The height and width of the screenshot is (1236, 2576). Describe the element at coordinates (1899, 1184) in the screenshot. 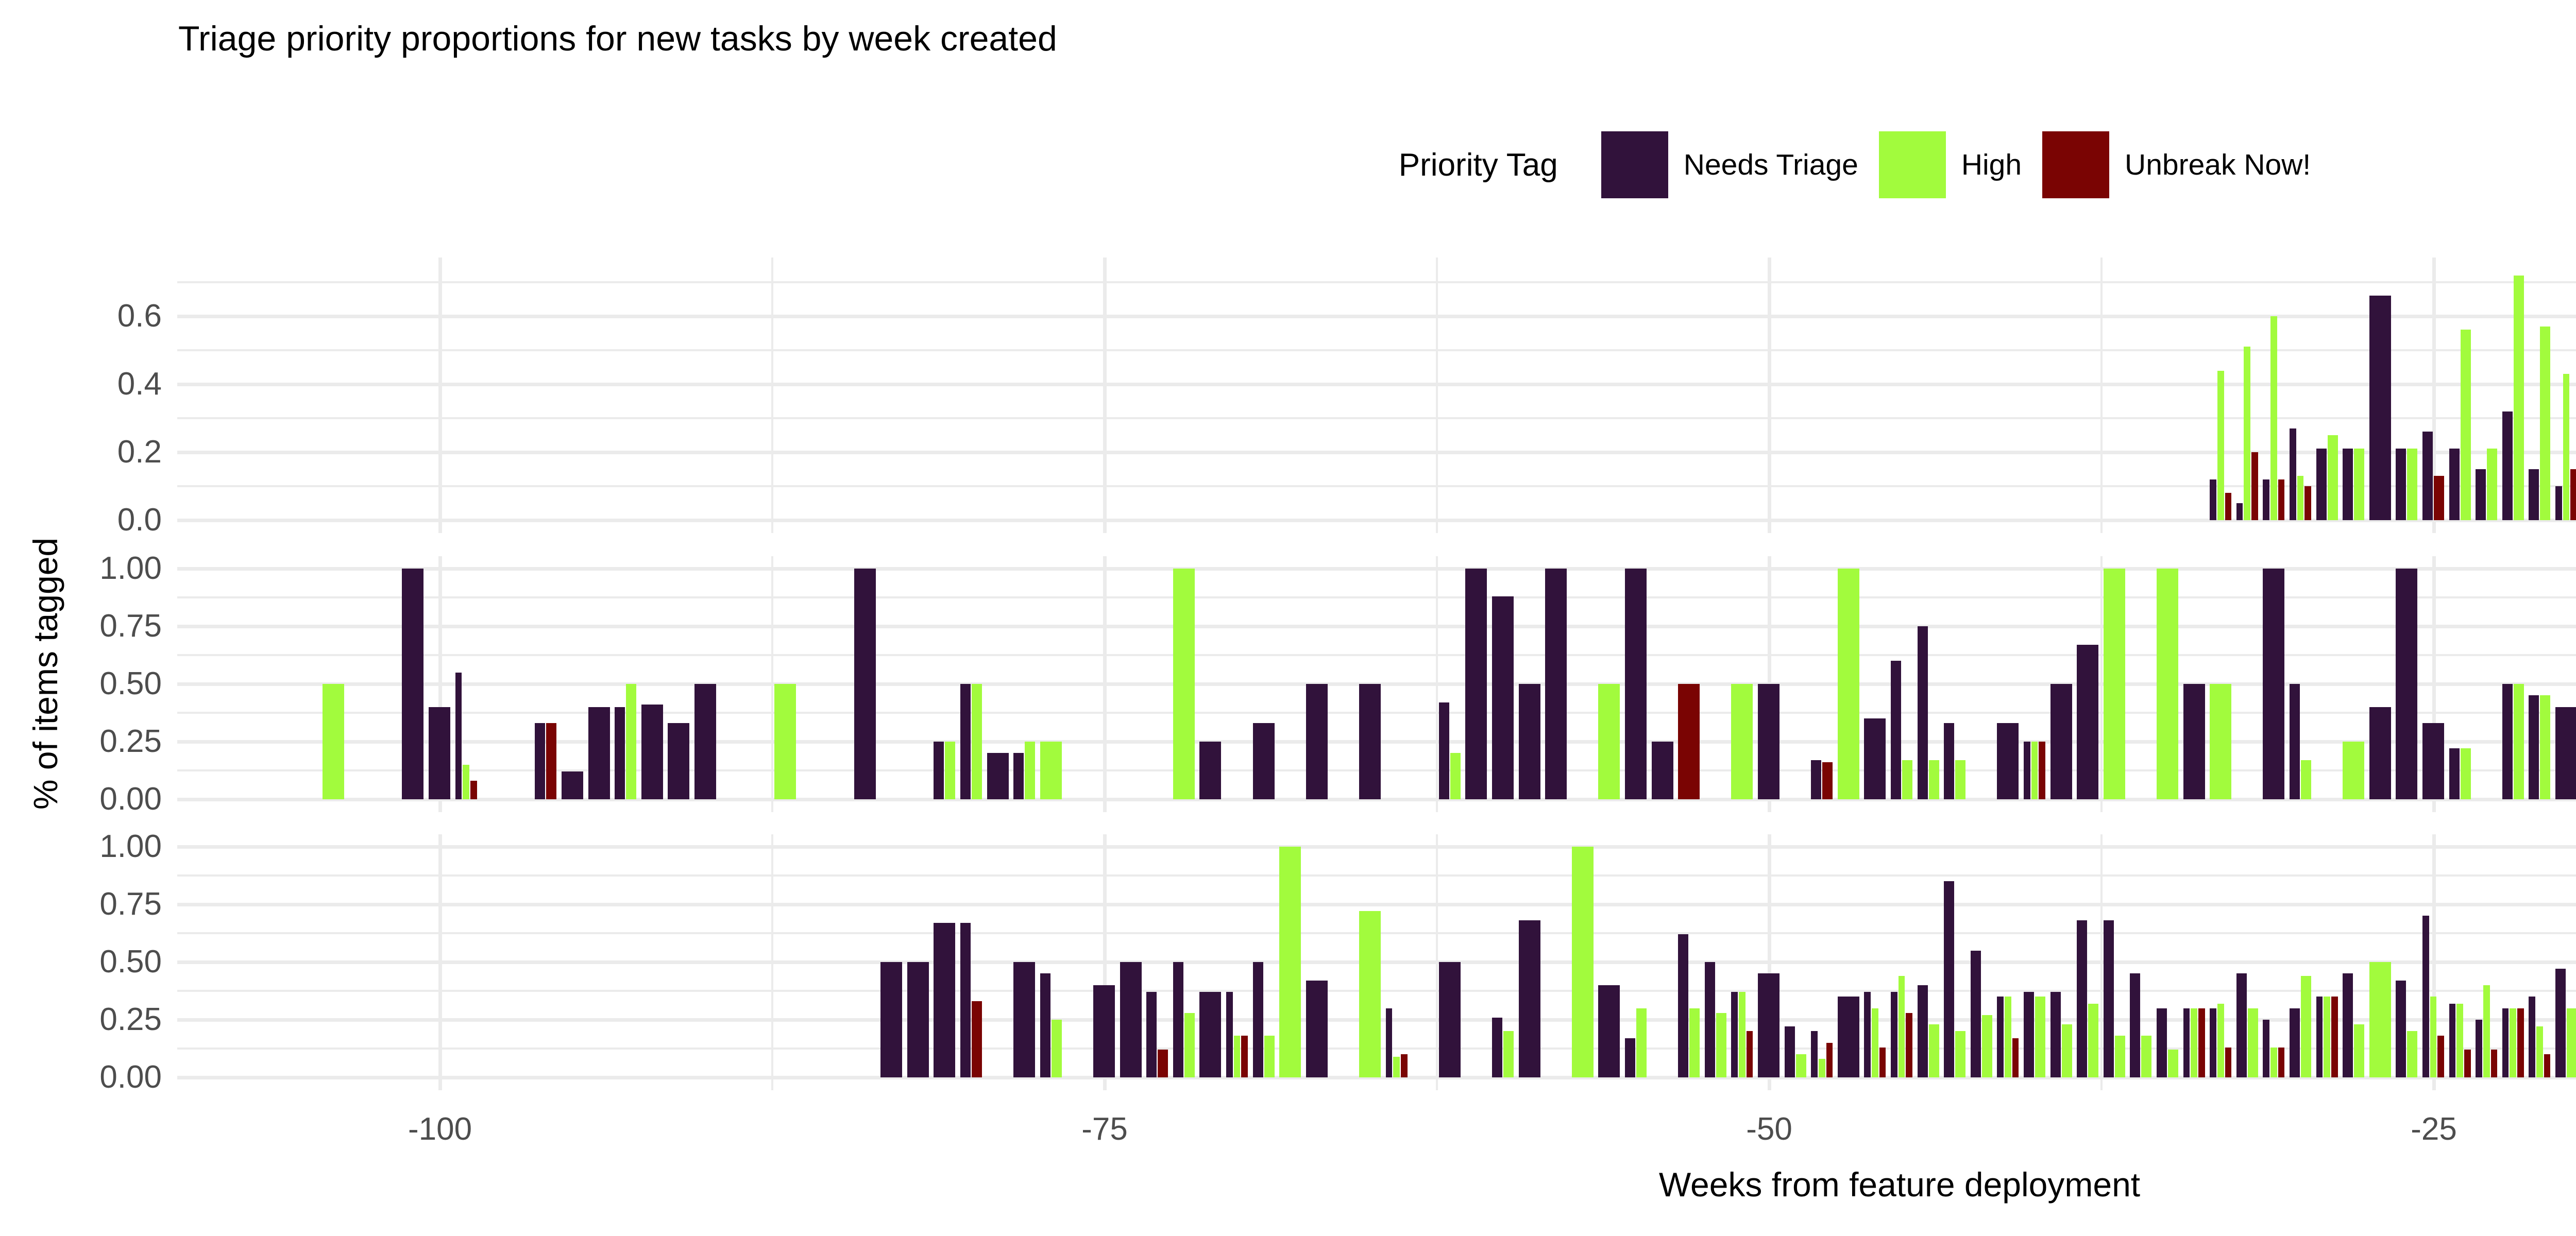

I see `x-axis-title: Weeks from feature deployment` at that location.